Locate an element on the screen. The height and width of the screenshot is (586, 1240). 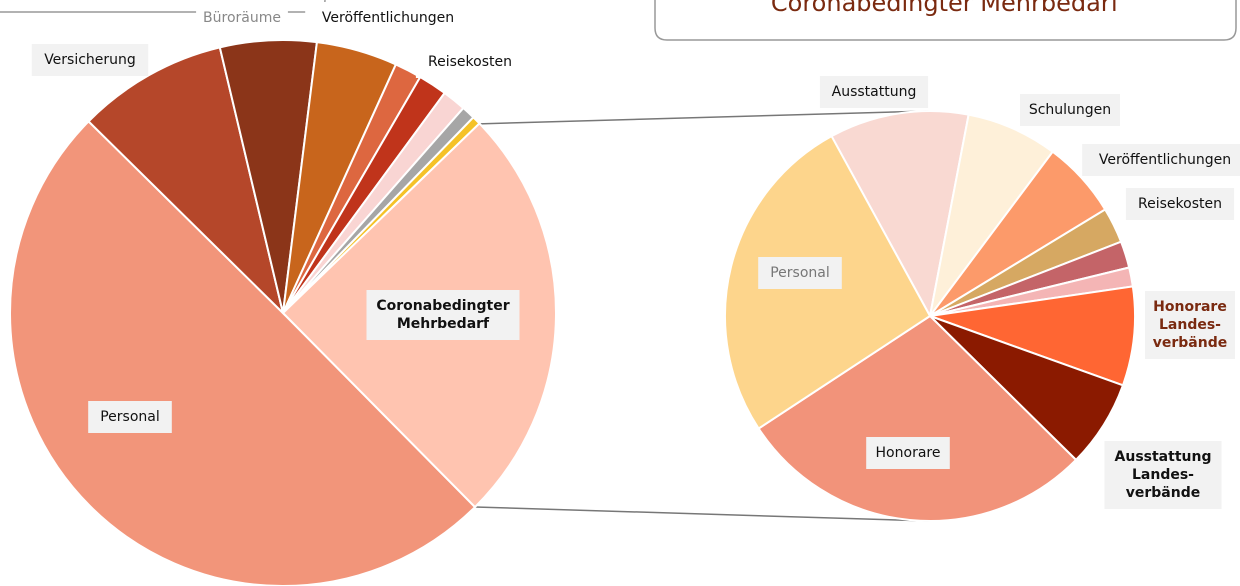
slice-label: Schulungen is located at coordinates (1070, 110).